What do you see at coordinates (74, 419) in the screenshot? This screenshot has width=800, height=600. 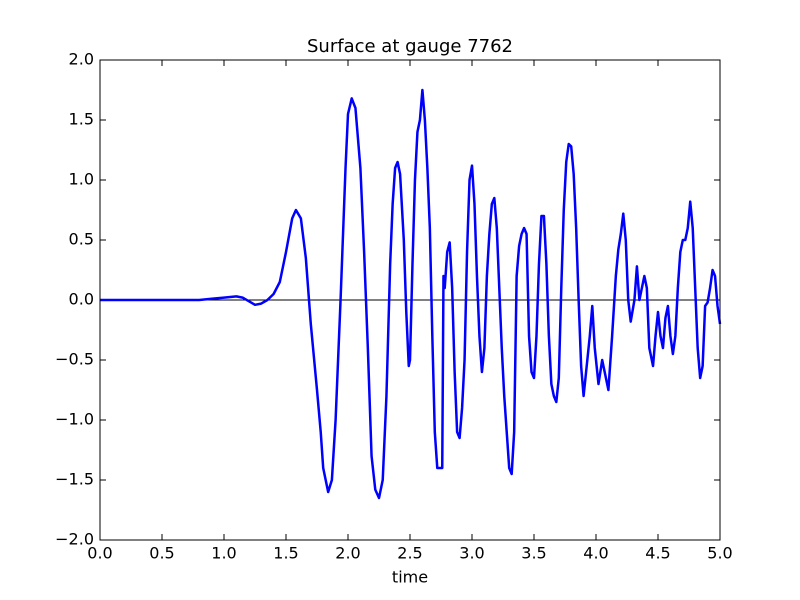 I see `y-tick-label: −1.0` at bounding box center [74, 419].